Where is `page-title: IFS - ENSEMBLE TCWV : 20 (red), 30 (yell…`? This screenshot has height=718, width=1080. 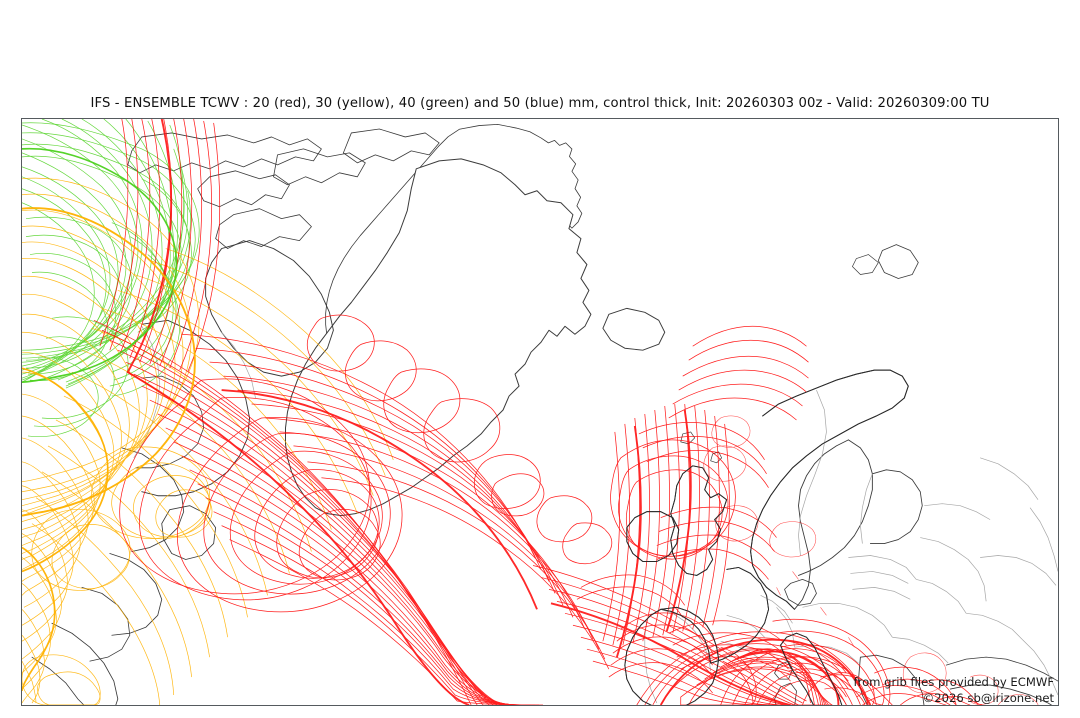 page-title: IFS - ENSEMBLE TCWV : 20 (red), 30 (yell… is located at coordinates (540, 103).